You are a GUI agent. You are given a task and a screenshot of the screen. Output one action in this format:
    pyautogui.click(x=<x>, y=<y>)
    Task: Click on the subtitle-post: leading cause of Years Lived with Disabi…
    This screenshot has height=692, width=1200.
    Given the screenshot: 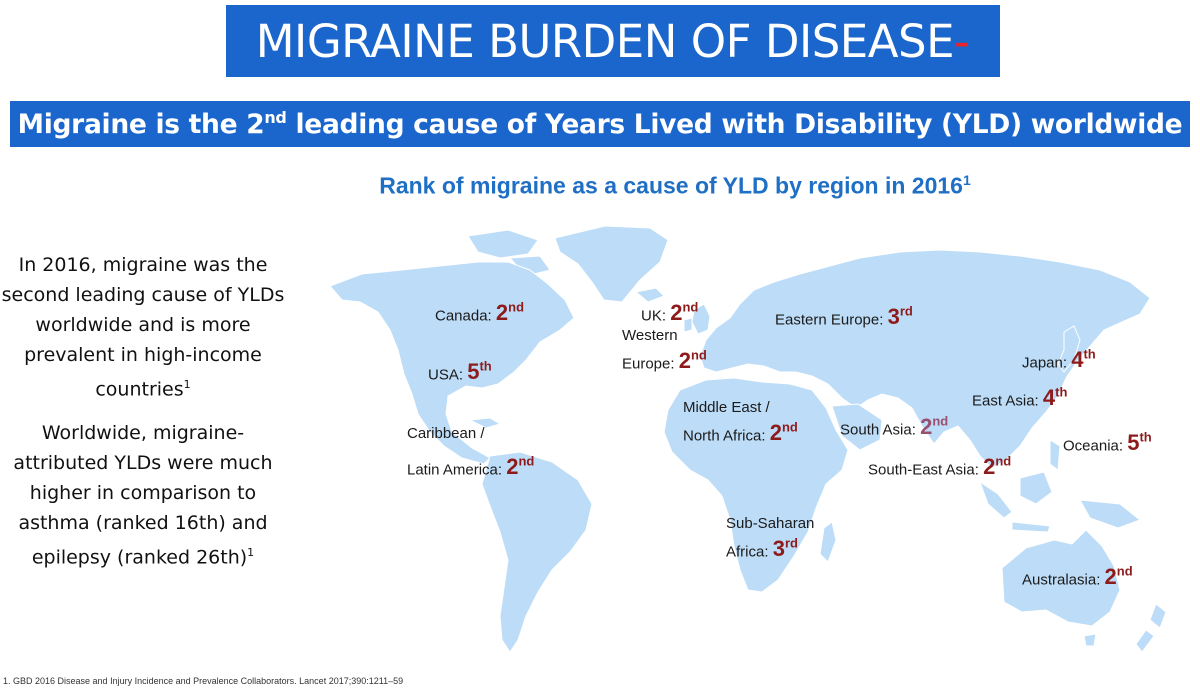 What is the action you would take?
    pyautogui.click(x=734, y=124)
    